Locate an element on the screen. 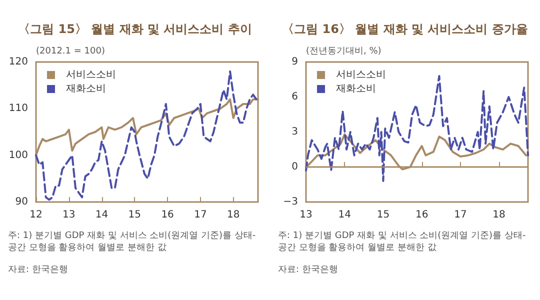  y-tick-label: 110 is located at coordinates (18, 108).